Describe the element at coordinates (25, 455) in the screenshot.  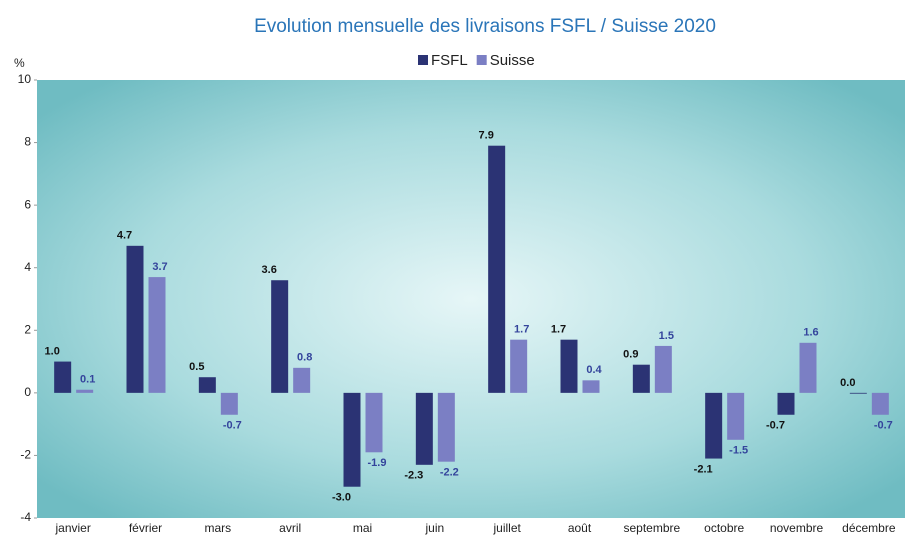
I see `y-tick-label: -2` at that location.